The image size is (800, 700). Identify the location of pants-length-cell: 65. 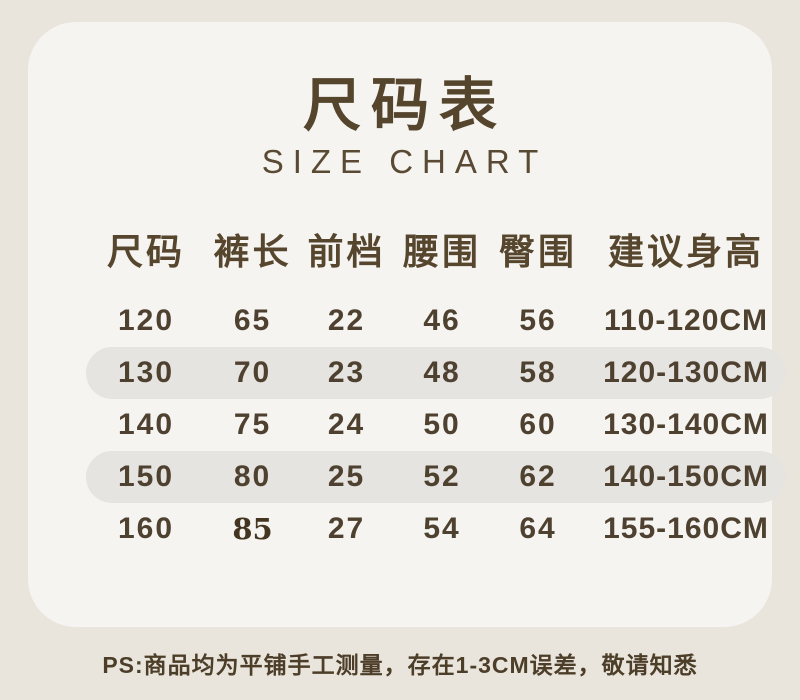
(252, 320).